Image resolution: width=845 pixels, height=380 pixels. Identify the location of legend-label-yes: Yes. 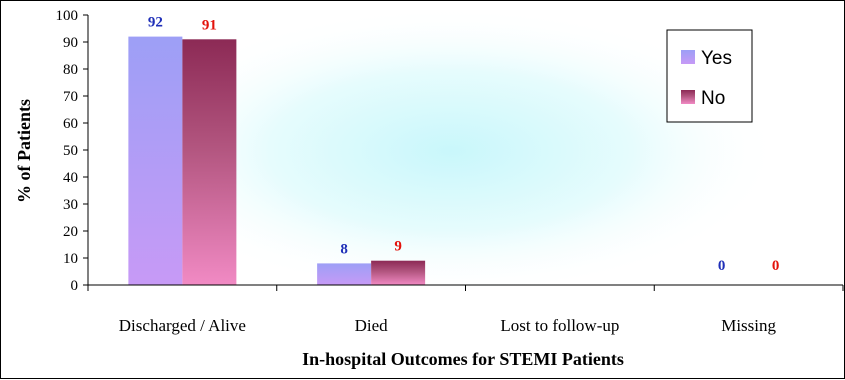
(716, 58).